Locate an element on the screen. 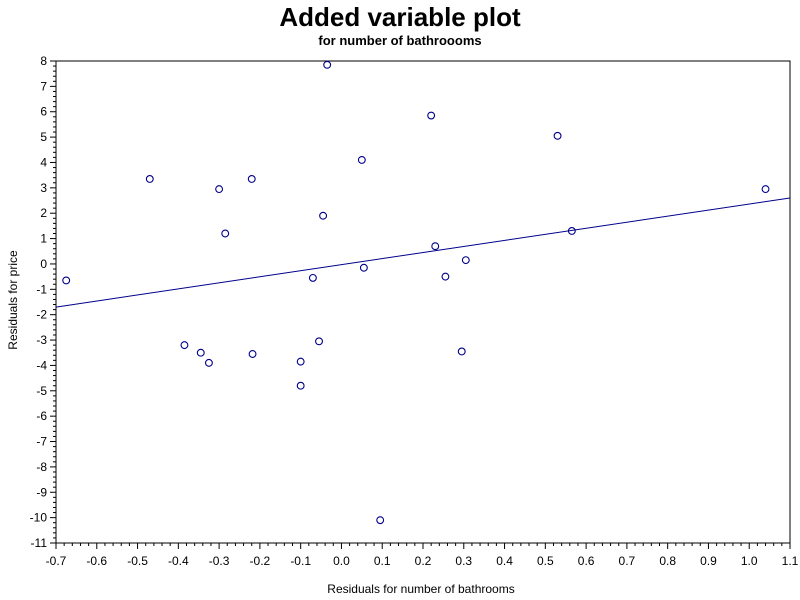 Image resolution: width=800 pixels, height=600 pixels. x-tick-label: 0.3 is located at coordinates (463, 561).